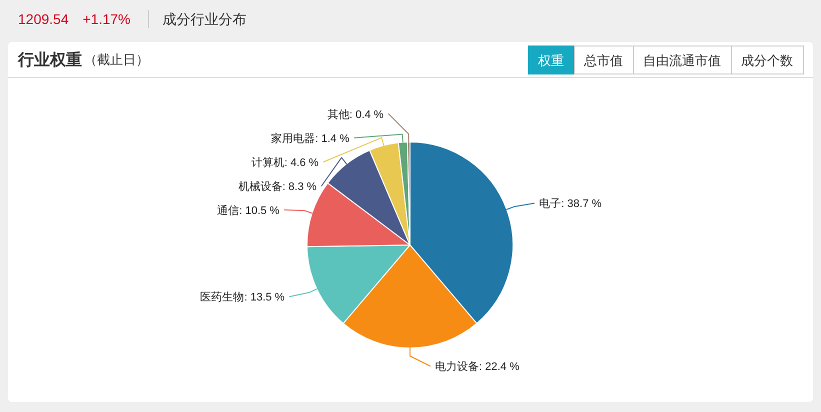 This screenshot has height=412, width=821. Describe the element at coordinates (767, 60) in the screenshot. I see `tab: 成分个数` at that location.